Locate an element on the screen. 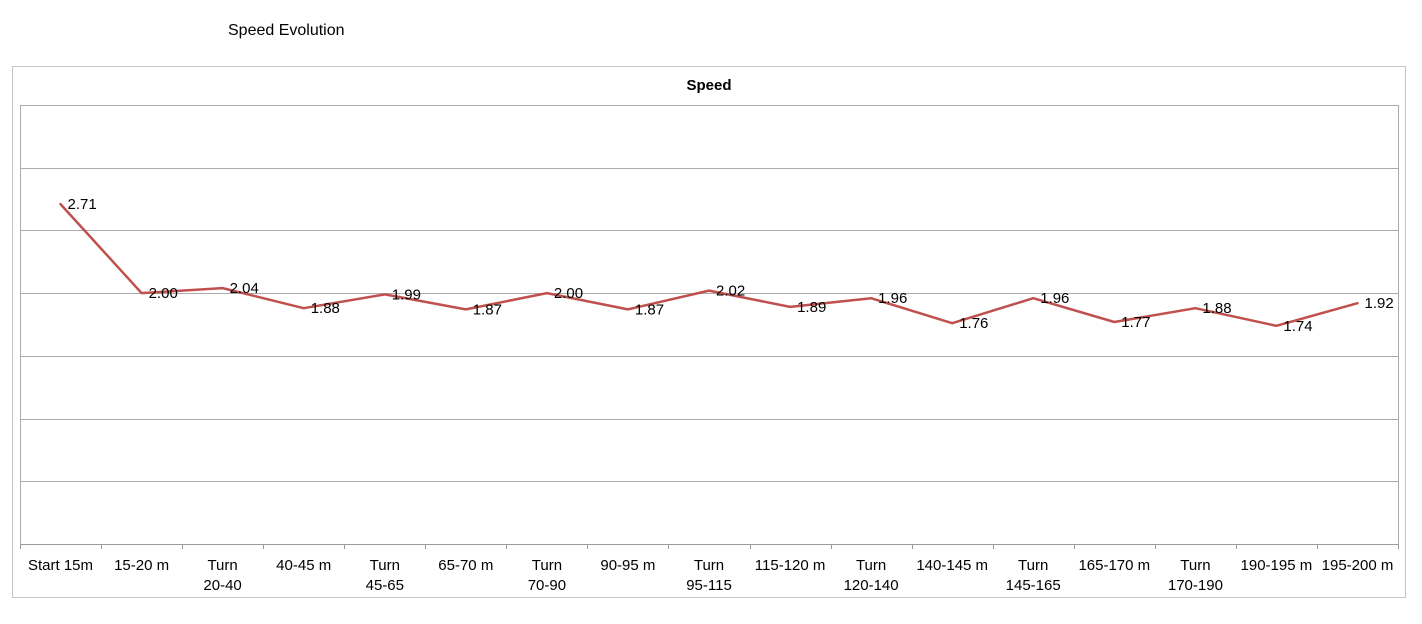 This screenshot has height=624, width=1422. x-axis-label: 65-70 m is located at coordinates (465, 565).